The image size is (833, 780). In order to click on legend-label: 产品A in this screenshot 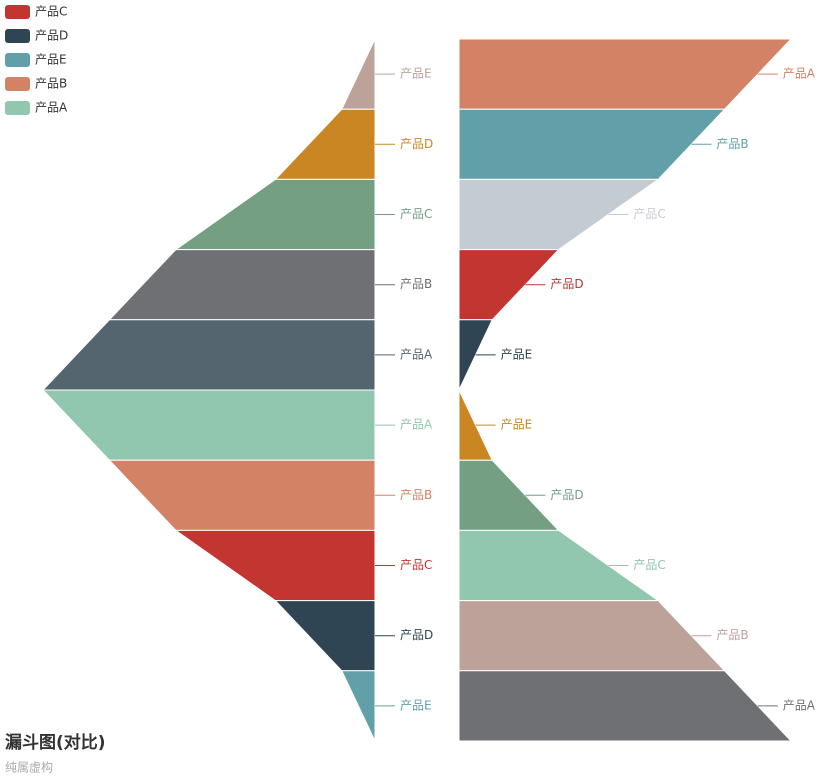, I will do `click(51, 108)`.